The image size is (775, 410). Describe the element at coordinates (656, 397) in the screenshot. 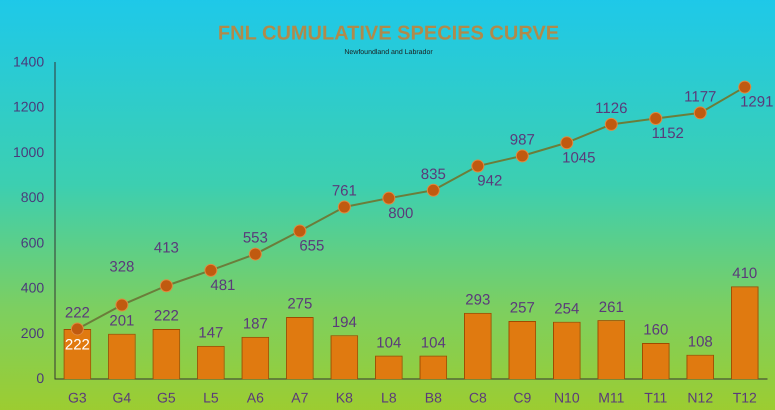

I see `x-tick-label: T11` at that location.